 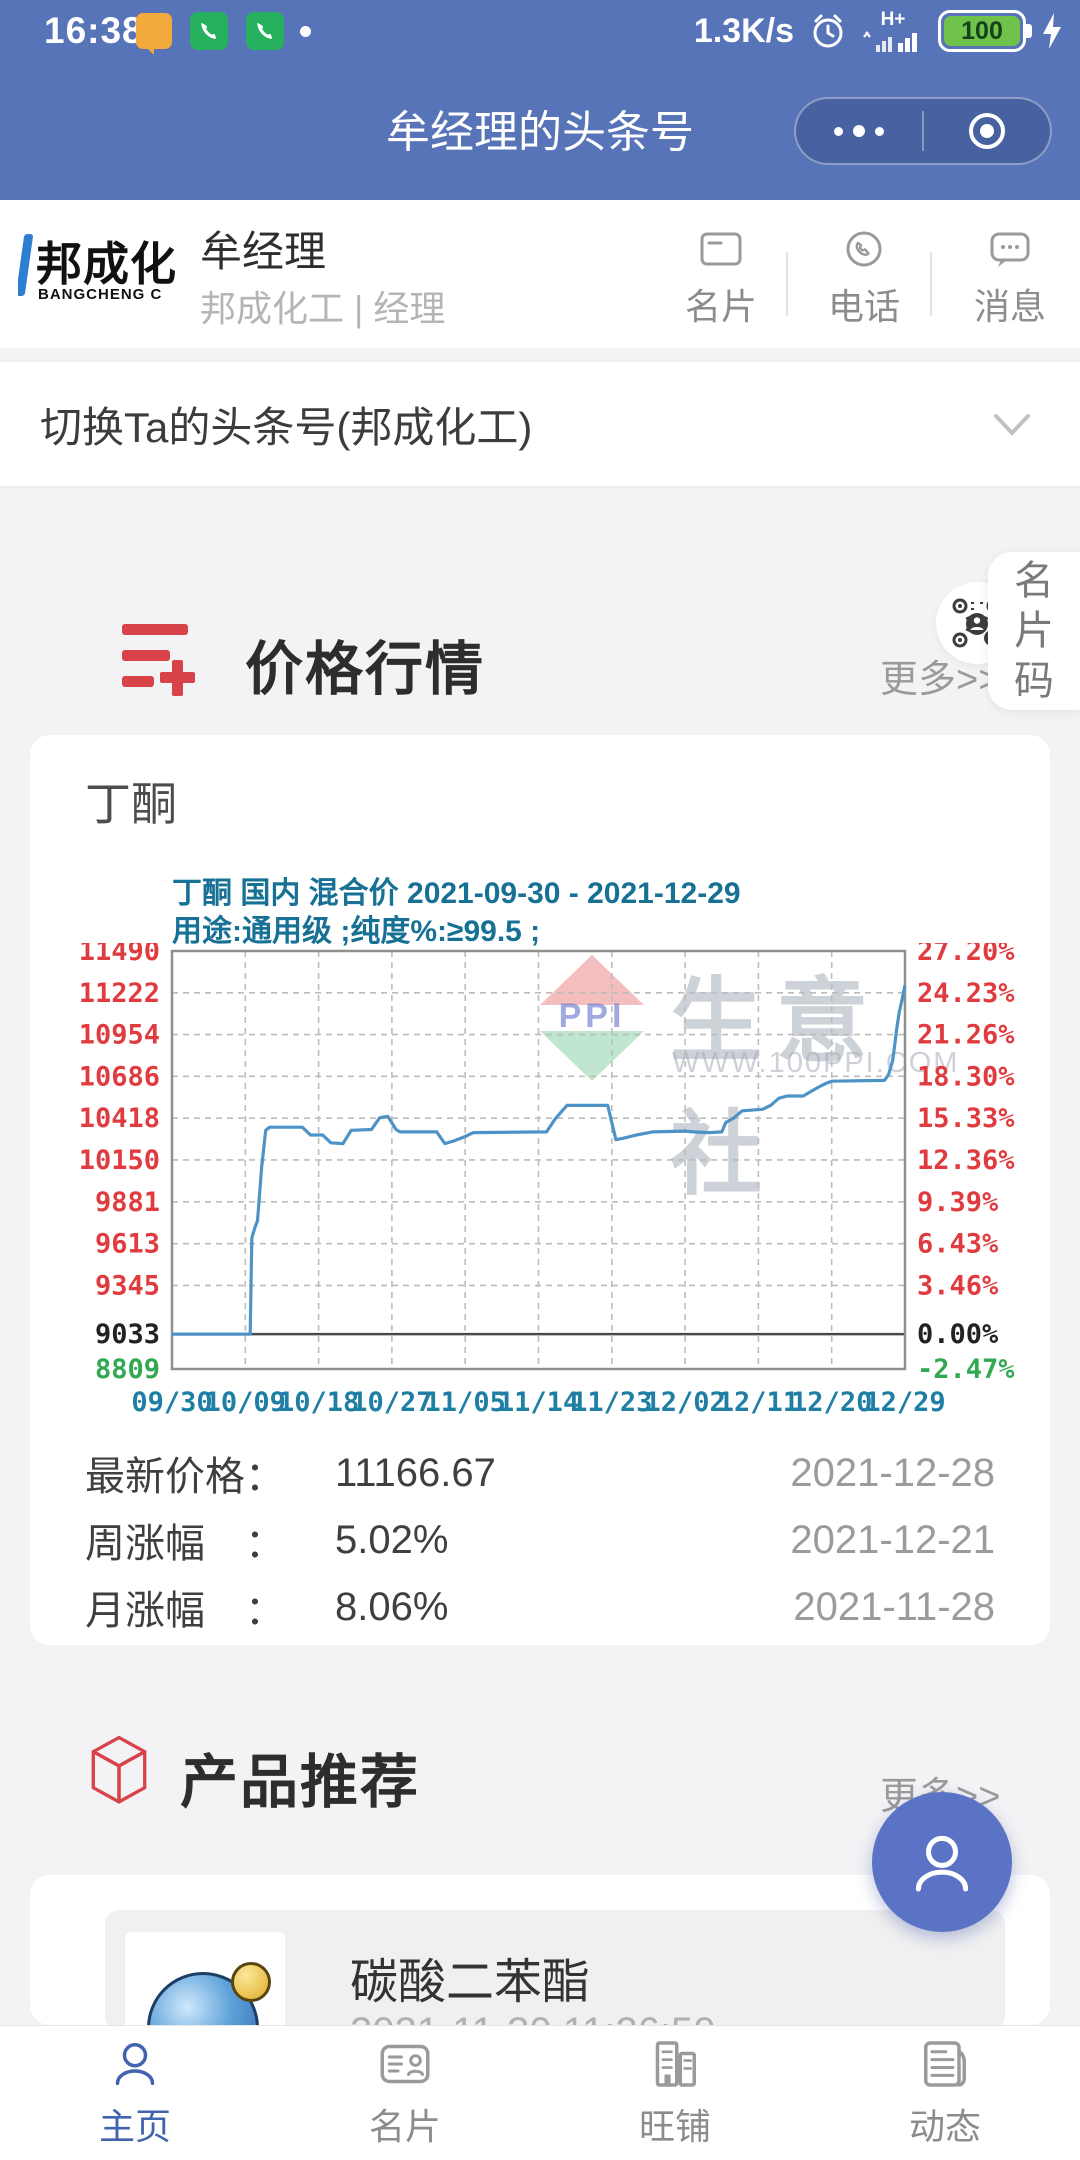 I want to click on month-change-date: 2021-11-28, so click(x=894, y=1606).